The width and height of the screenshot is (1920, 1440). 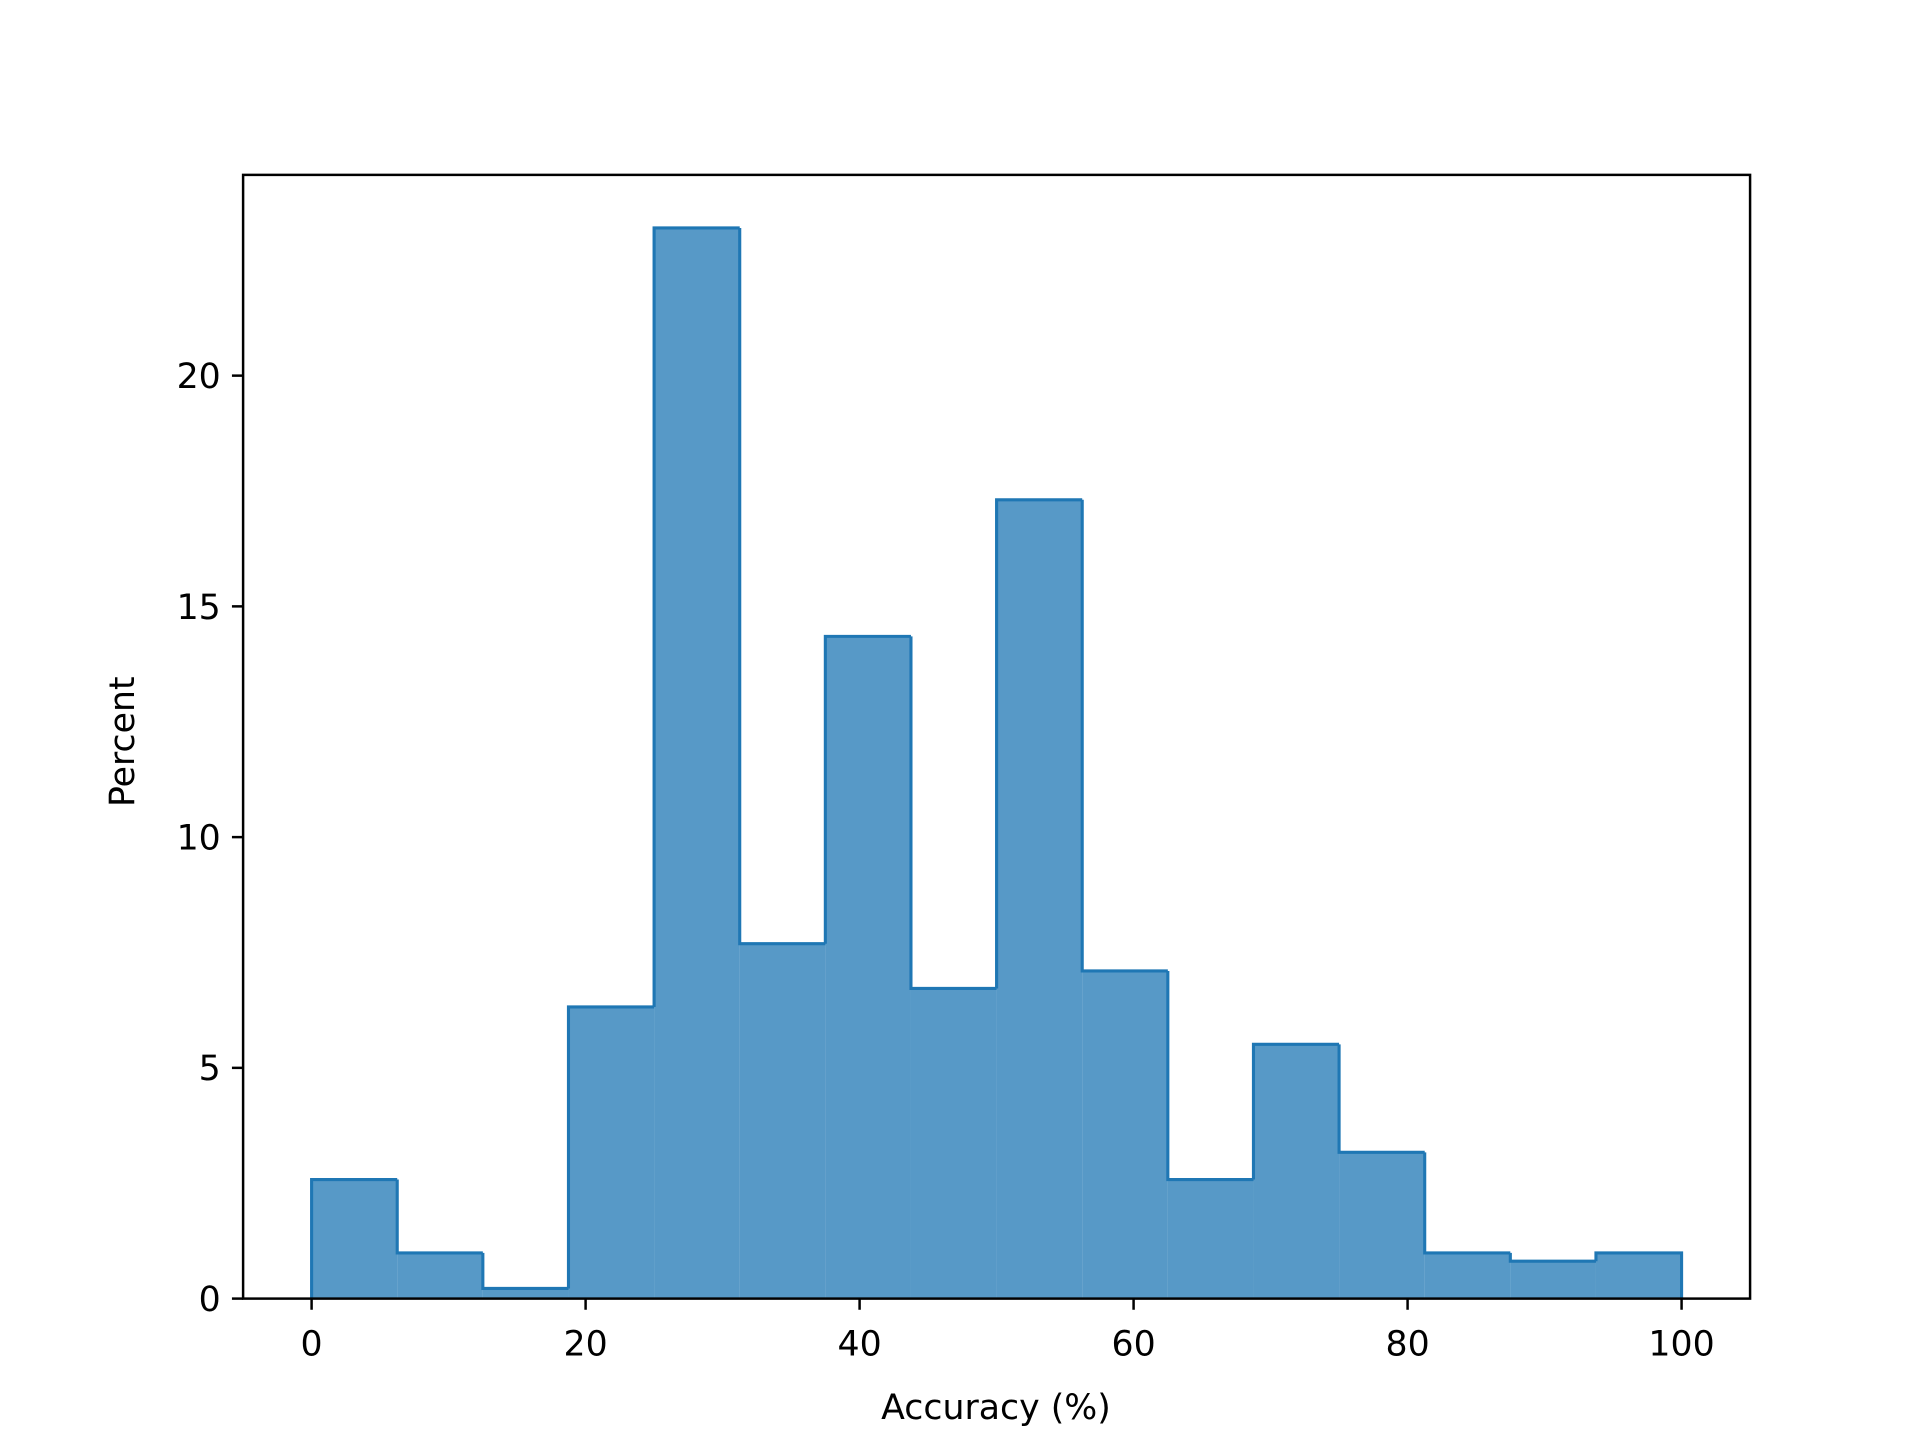 I want to click on y-tick-label: 0, so click(x=210, y=1300).